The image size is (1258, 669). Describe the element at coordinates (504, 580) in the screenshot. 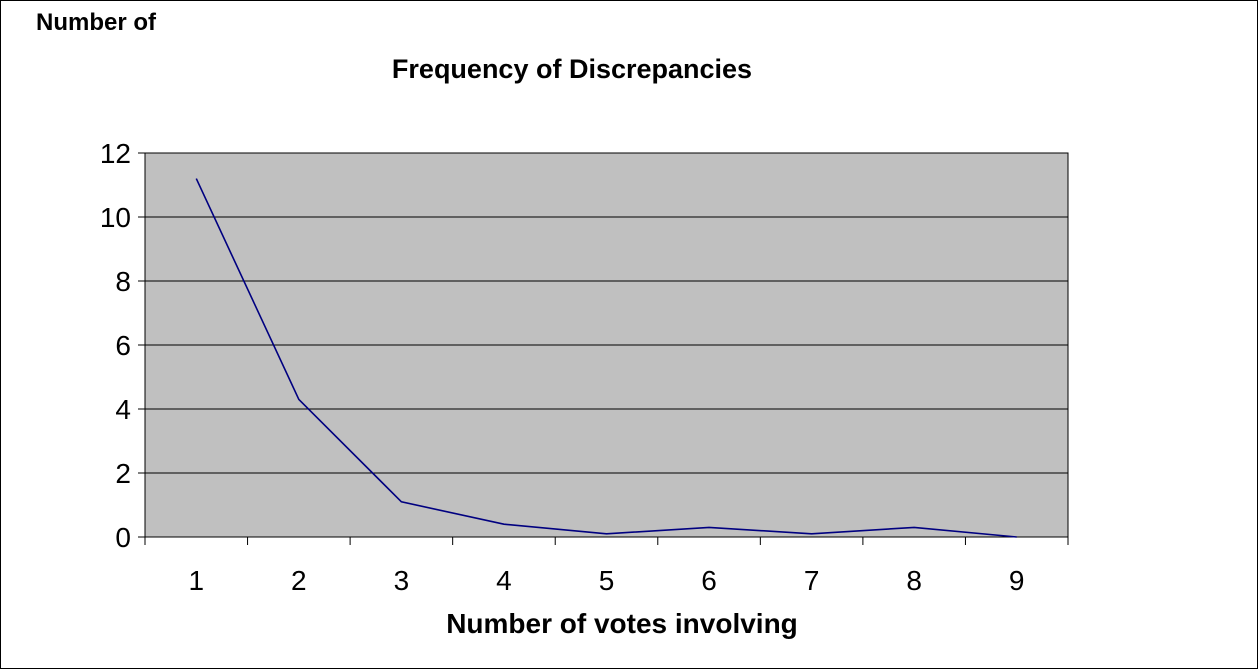

I see `x-tick-label: 4` at that location.